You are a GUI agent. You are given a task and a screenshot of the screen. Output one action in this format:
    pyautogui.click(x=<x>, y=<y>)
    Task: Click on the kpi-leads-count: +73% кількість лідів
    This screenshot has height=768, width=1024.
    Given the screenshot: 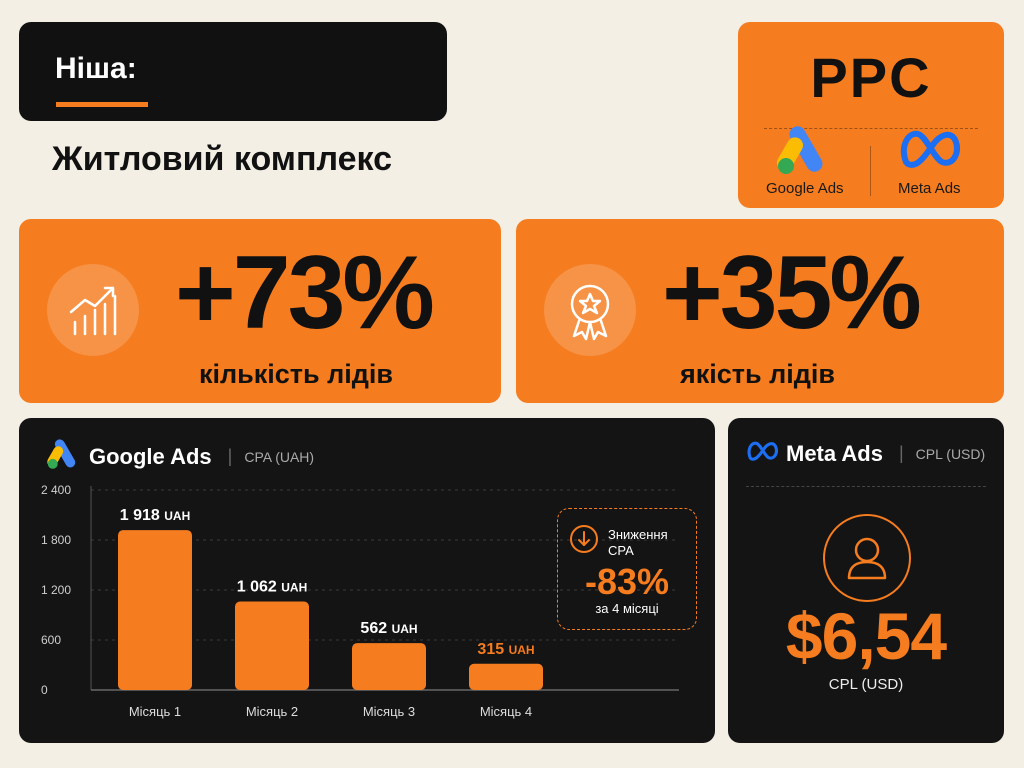 What is the action you would take?
    pyautogui.click(x=260, y=311)
    